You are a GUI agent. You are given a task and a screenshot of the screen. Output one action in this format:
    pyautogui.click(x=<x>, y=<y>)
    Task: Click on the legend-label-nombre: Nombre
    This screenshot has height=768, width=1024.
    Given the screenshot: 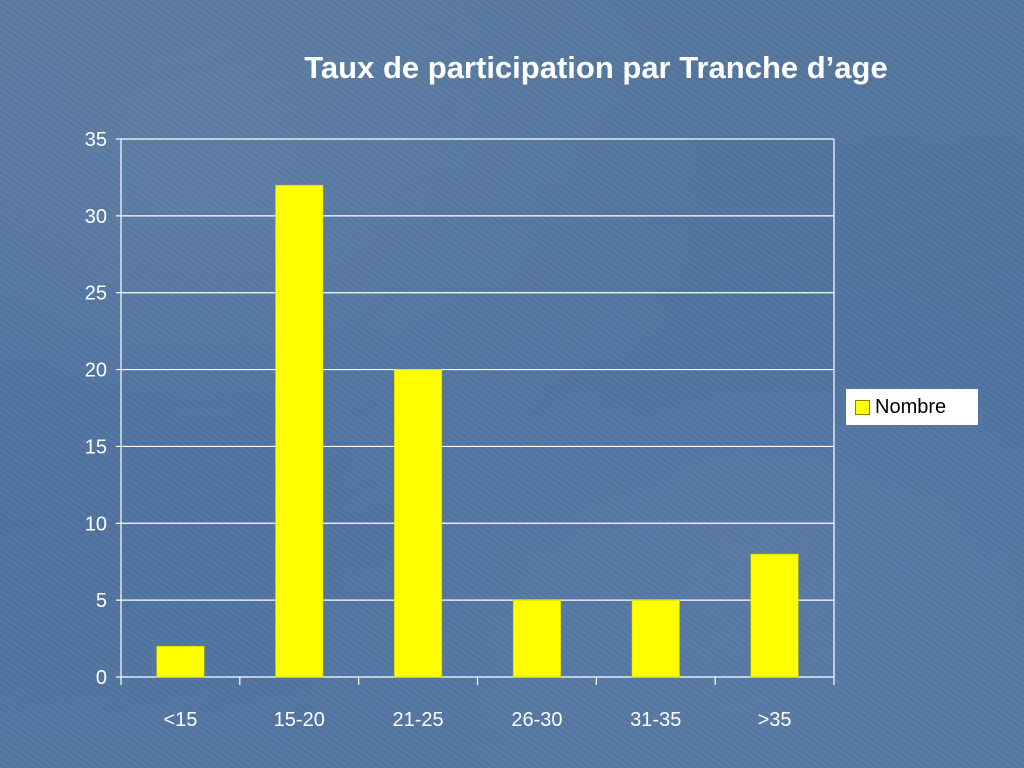 What is the action you would take?
    pyautogui.click(x=911, y=406)
    